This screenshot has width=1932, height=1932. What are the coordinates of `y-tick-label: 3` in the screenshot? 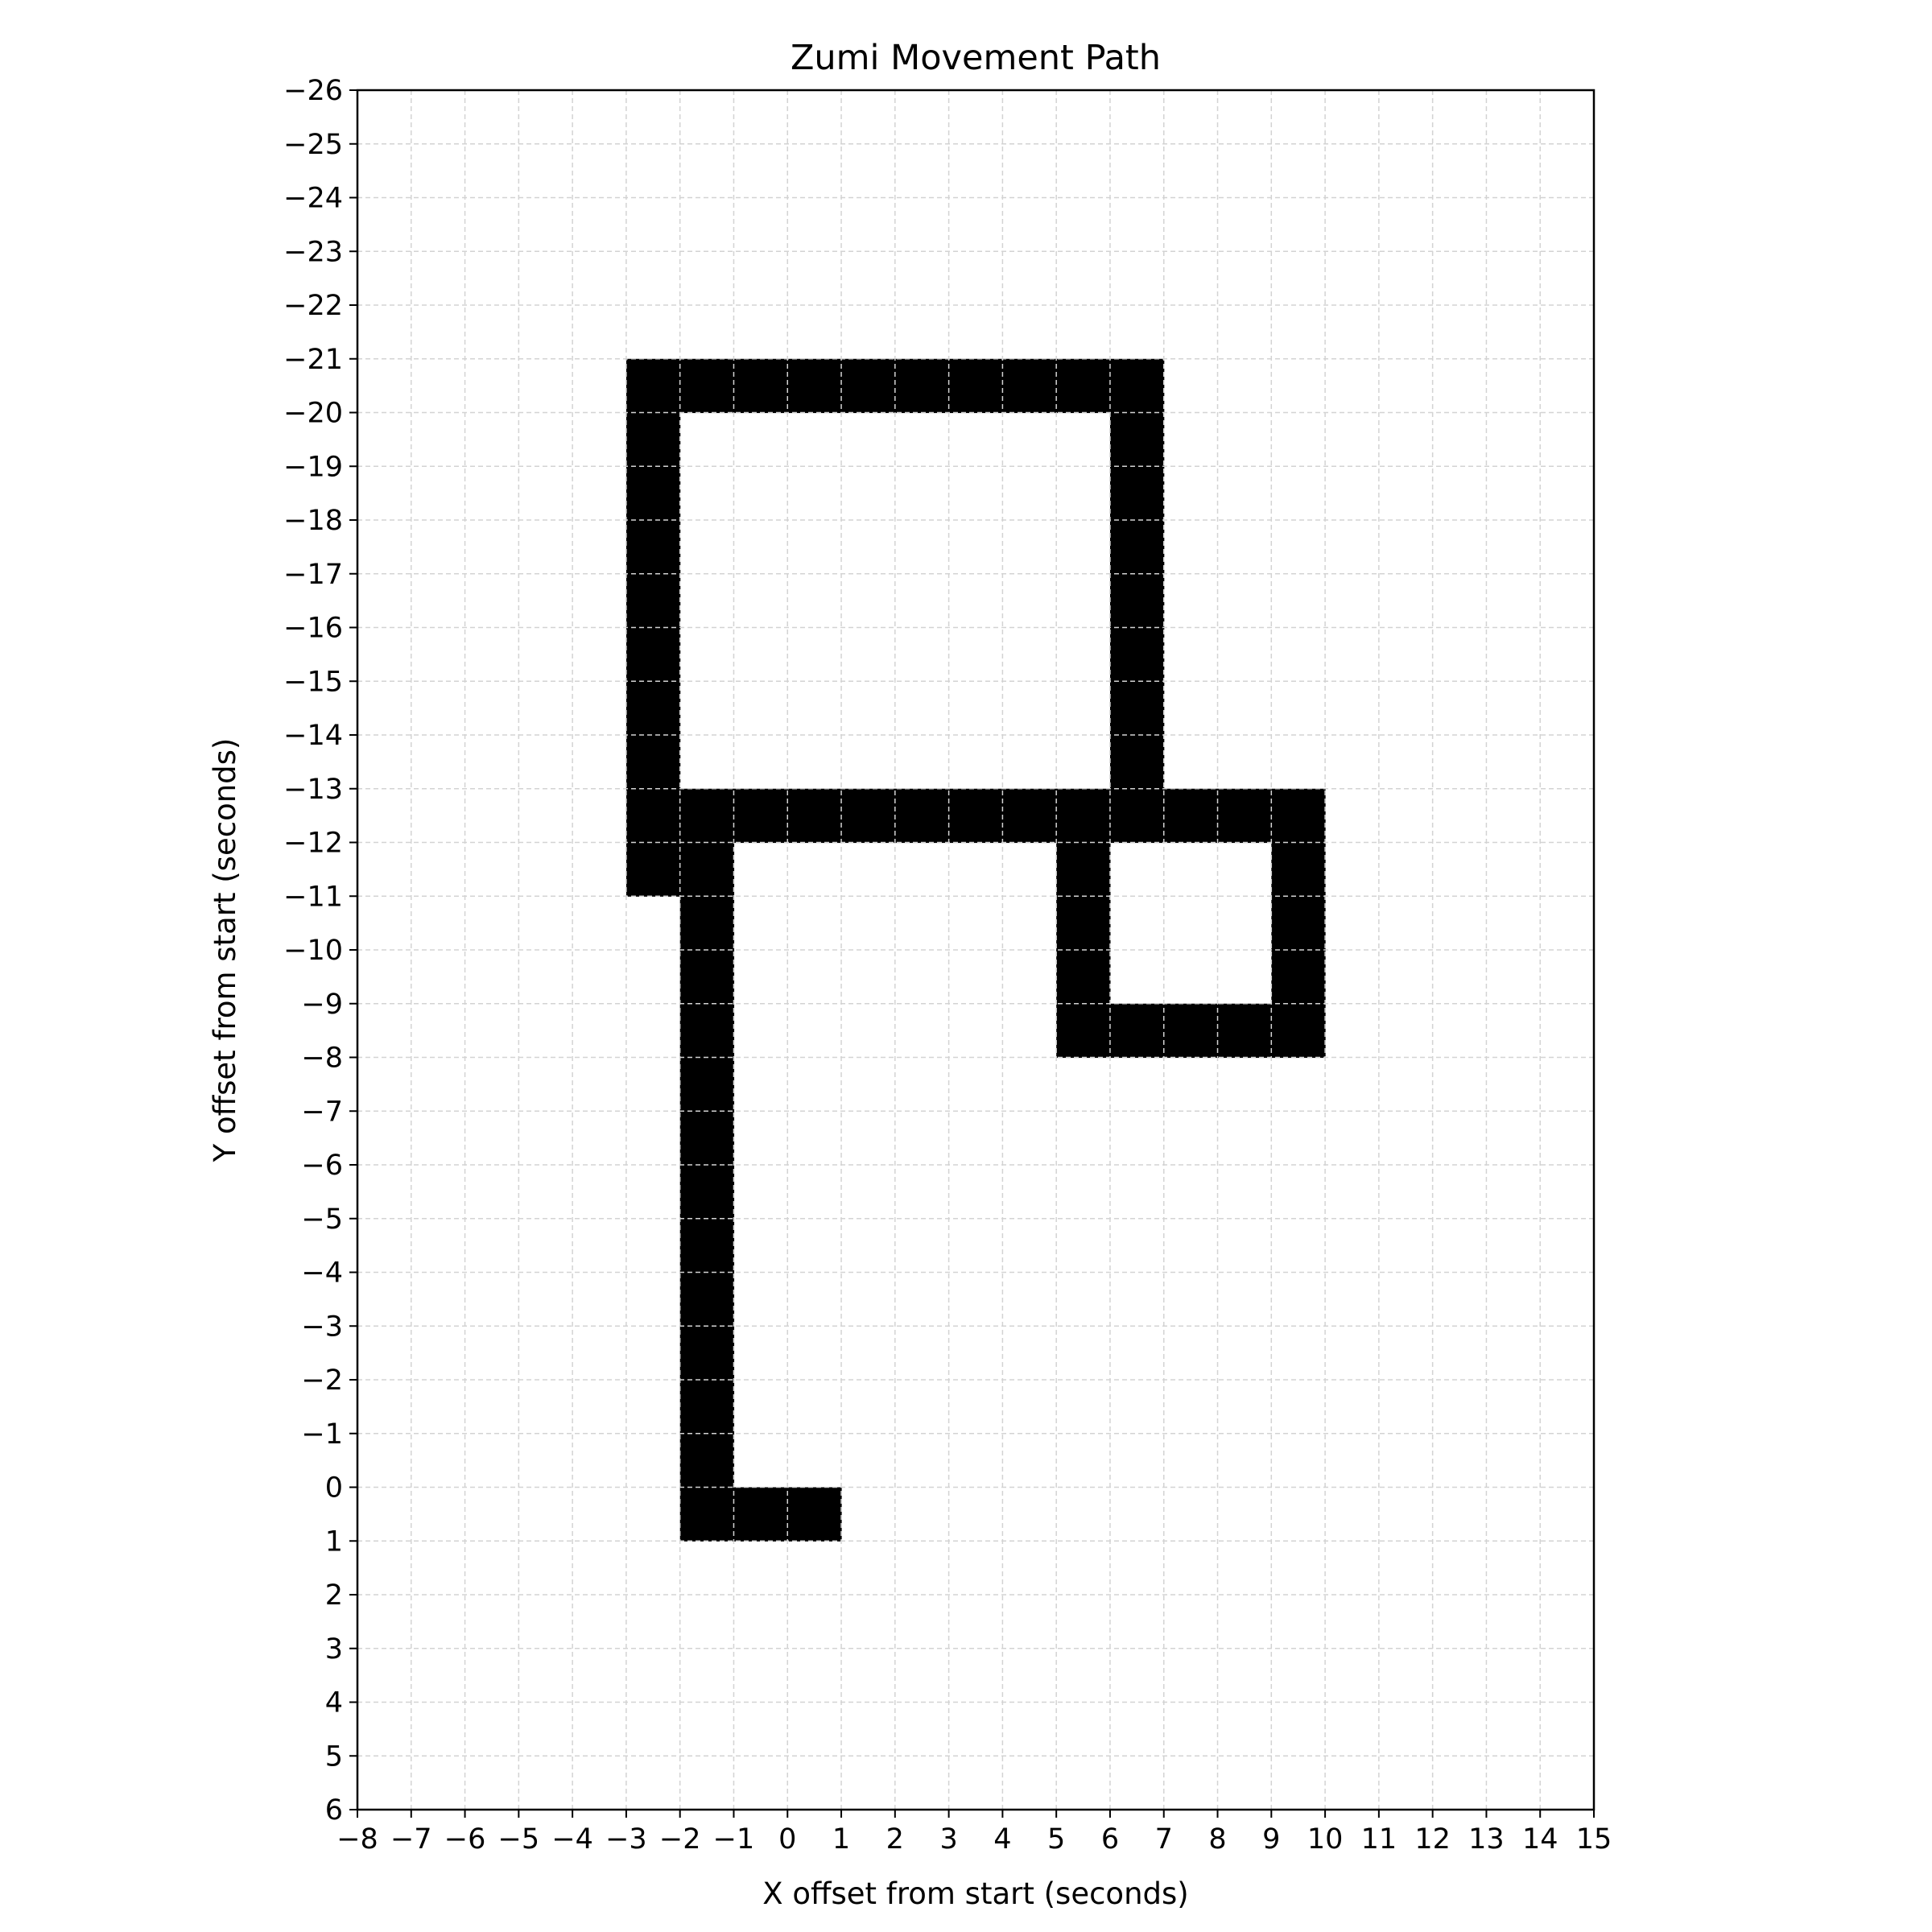 It's located at (334, 1649).